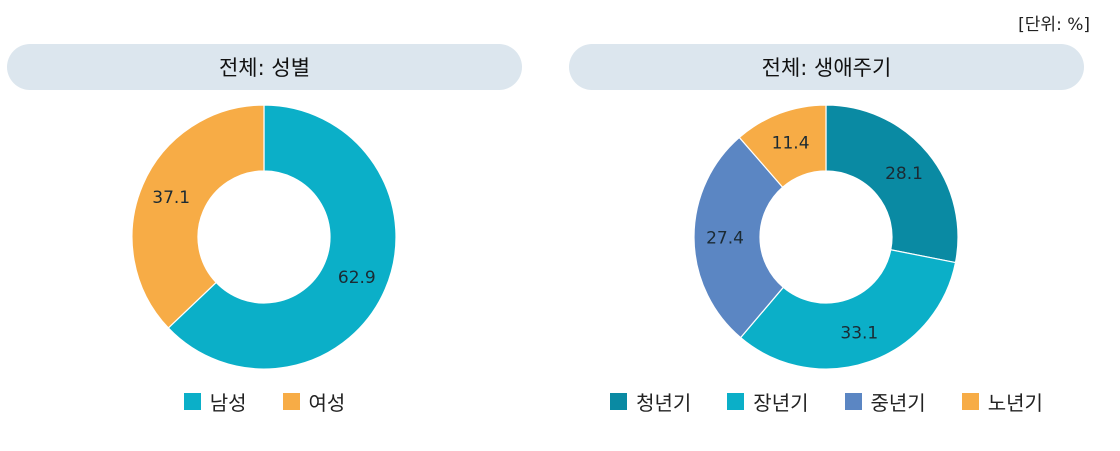  What do you see at coordinates (619, 401) in the screenshot?
I see `legend-swatch-youth` at bounding box center [619, 401].